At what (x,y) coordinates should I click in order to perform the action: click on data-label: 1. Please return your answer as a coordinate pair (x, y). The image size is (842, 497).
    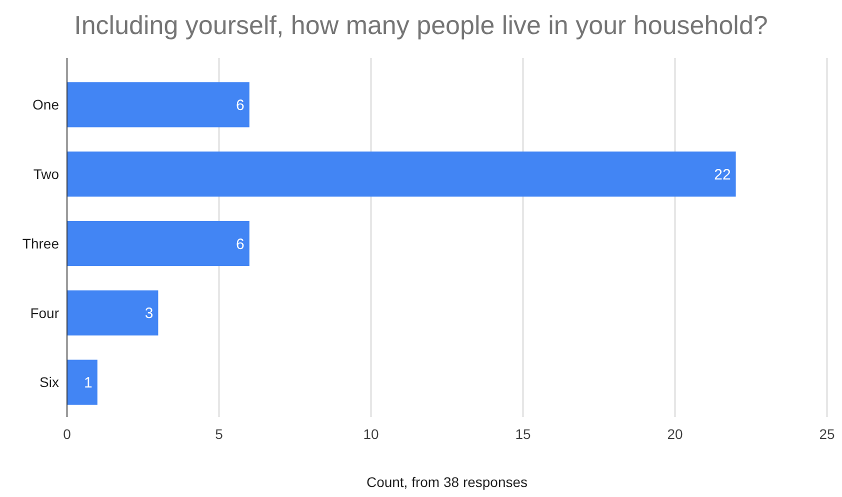
    Looking at the image, I should click on (88, 383).